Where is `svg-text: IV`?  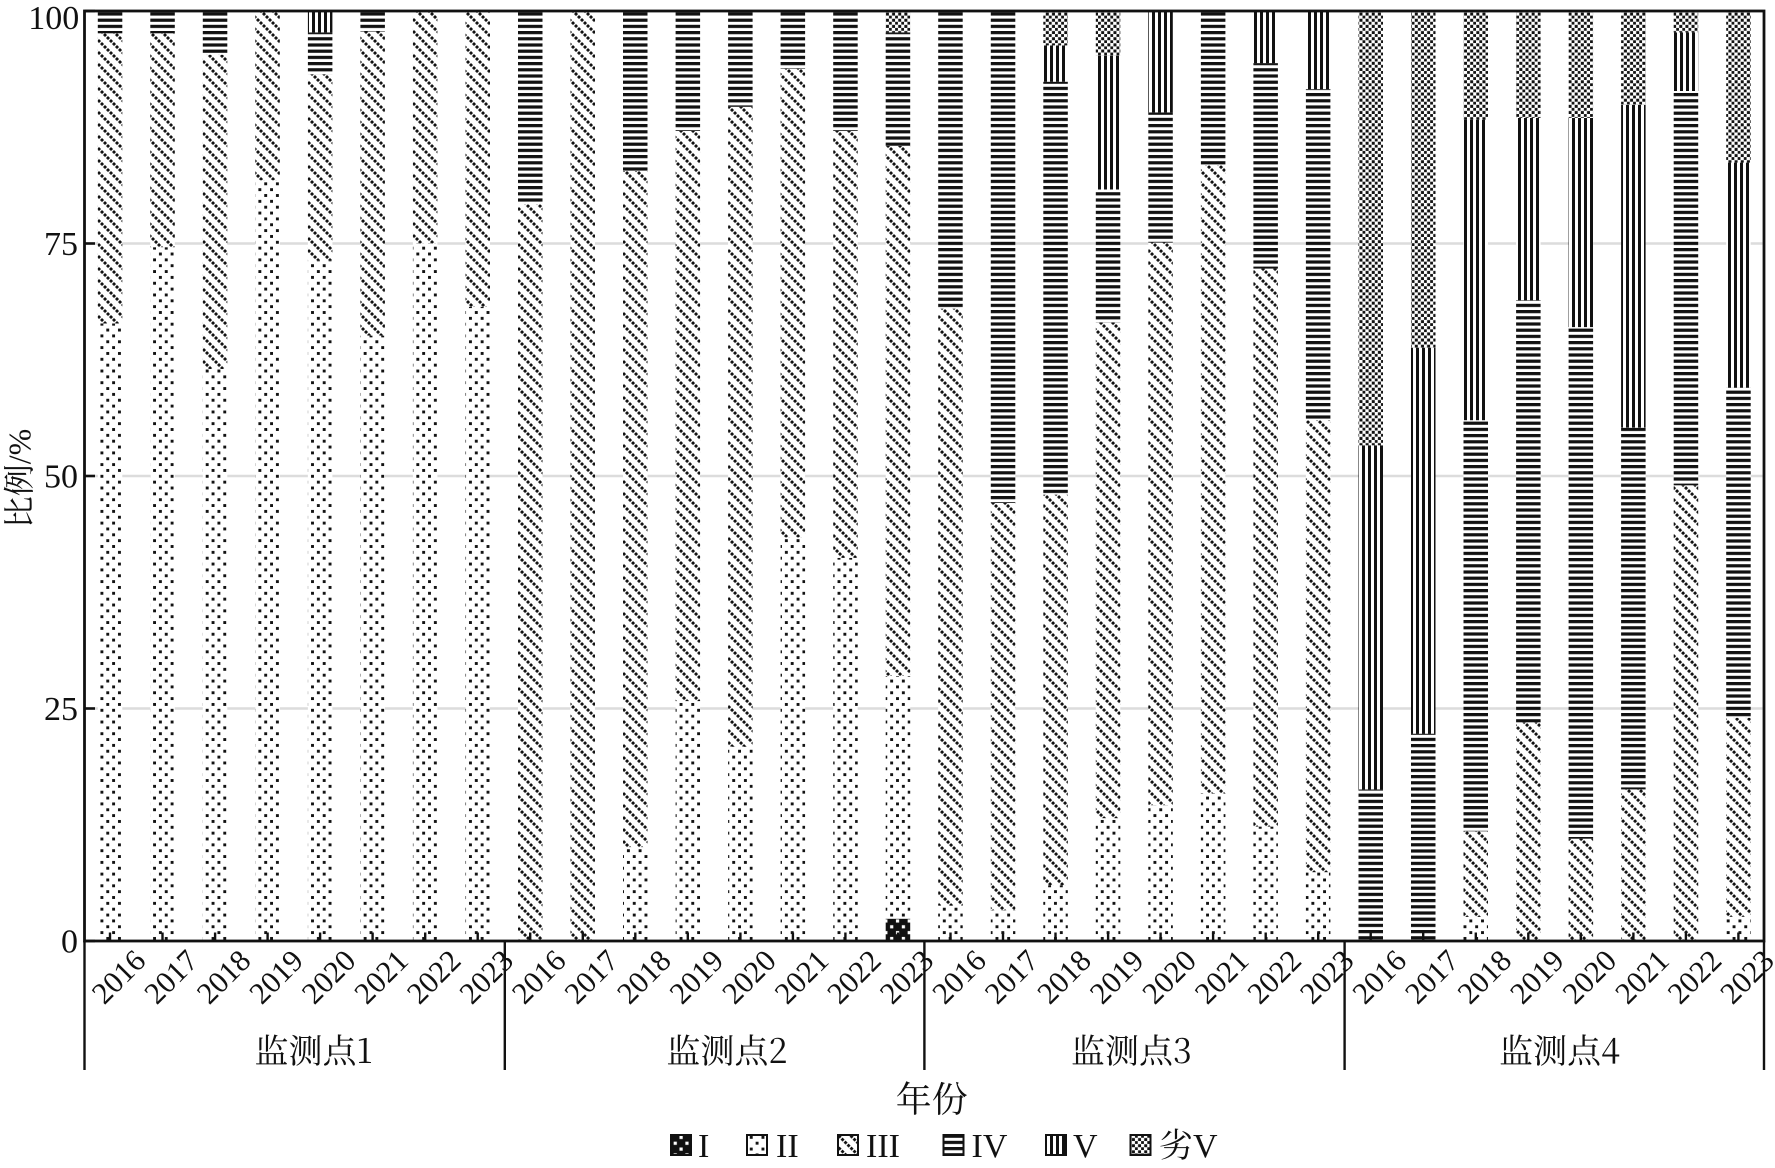
svg-text: IV is located at coordinates (990, 1146).